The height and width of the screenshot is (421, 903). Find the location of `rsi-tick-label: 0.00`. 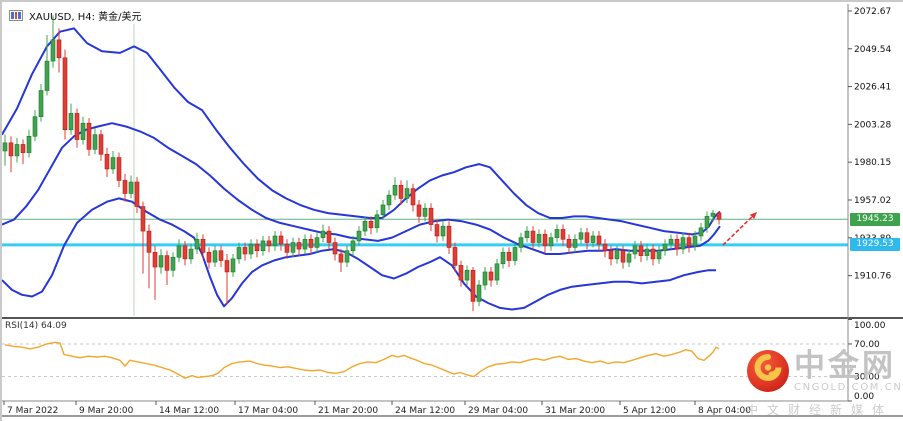

rsi-tick-label: 0.00 is located at coordinates (864, 397).